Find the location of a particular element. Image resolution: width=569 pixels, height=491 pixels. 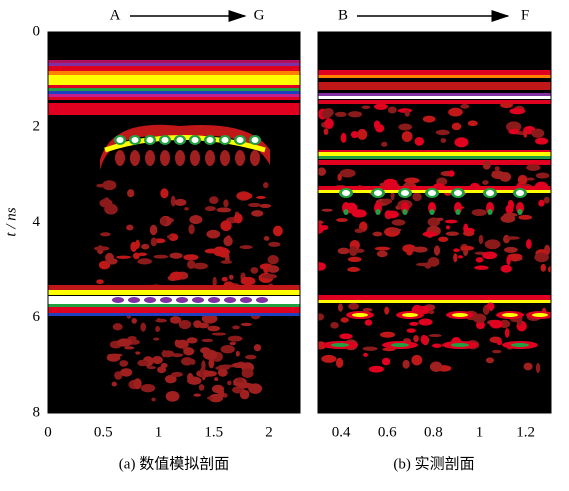

x-tick-label: 0 is located at coordinates (48, 432).